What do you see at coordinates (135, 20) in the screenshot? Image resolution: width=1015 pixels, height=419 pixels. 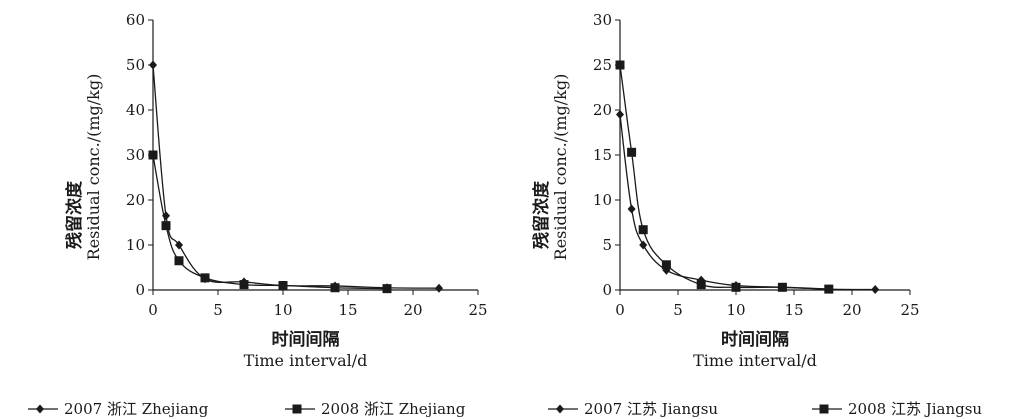 I see `y-tick-label: 60` at bounding box center [135, 20].